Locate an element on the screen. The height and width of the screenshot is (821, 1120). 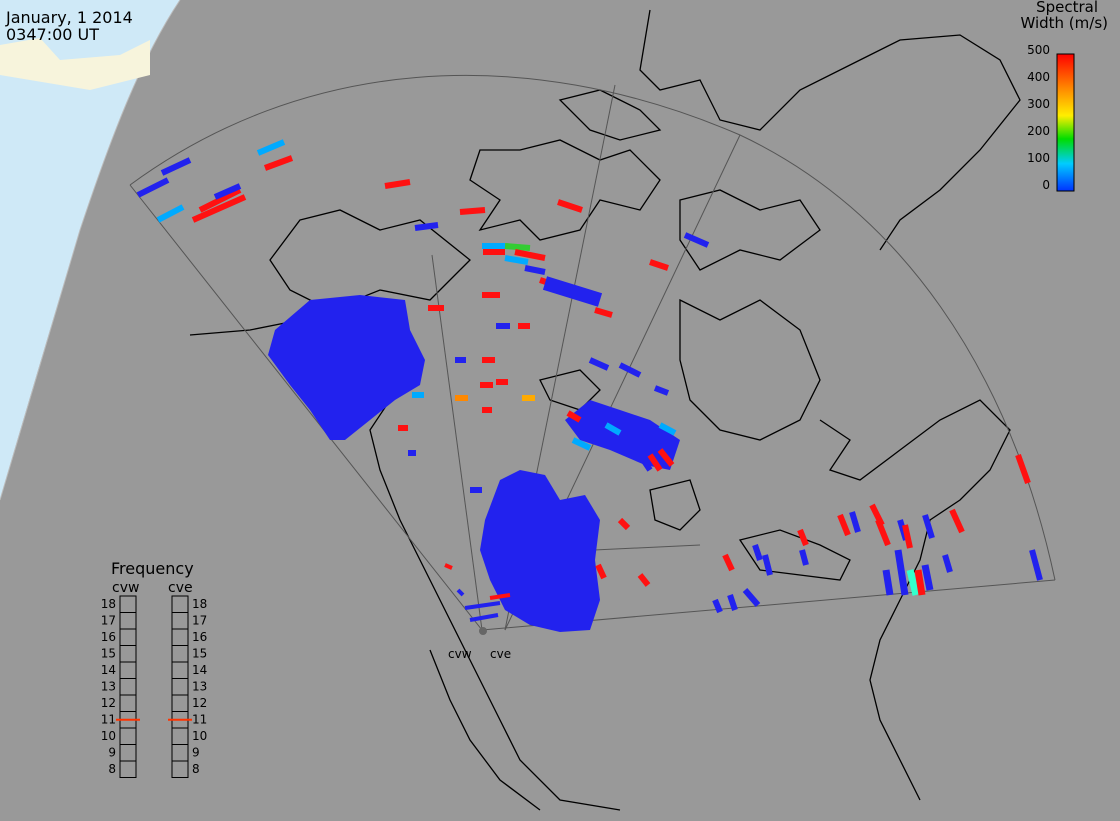
colorbar-tick: 500 is located at coordinates (1038, 50).